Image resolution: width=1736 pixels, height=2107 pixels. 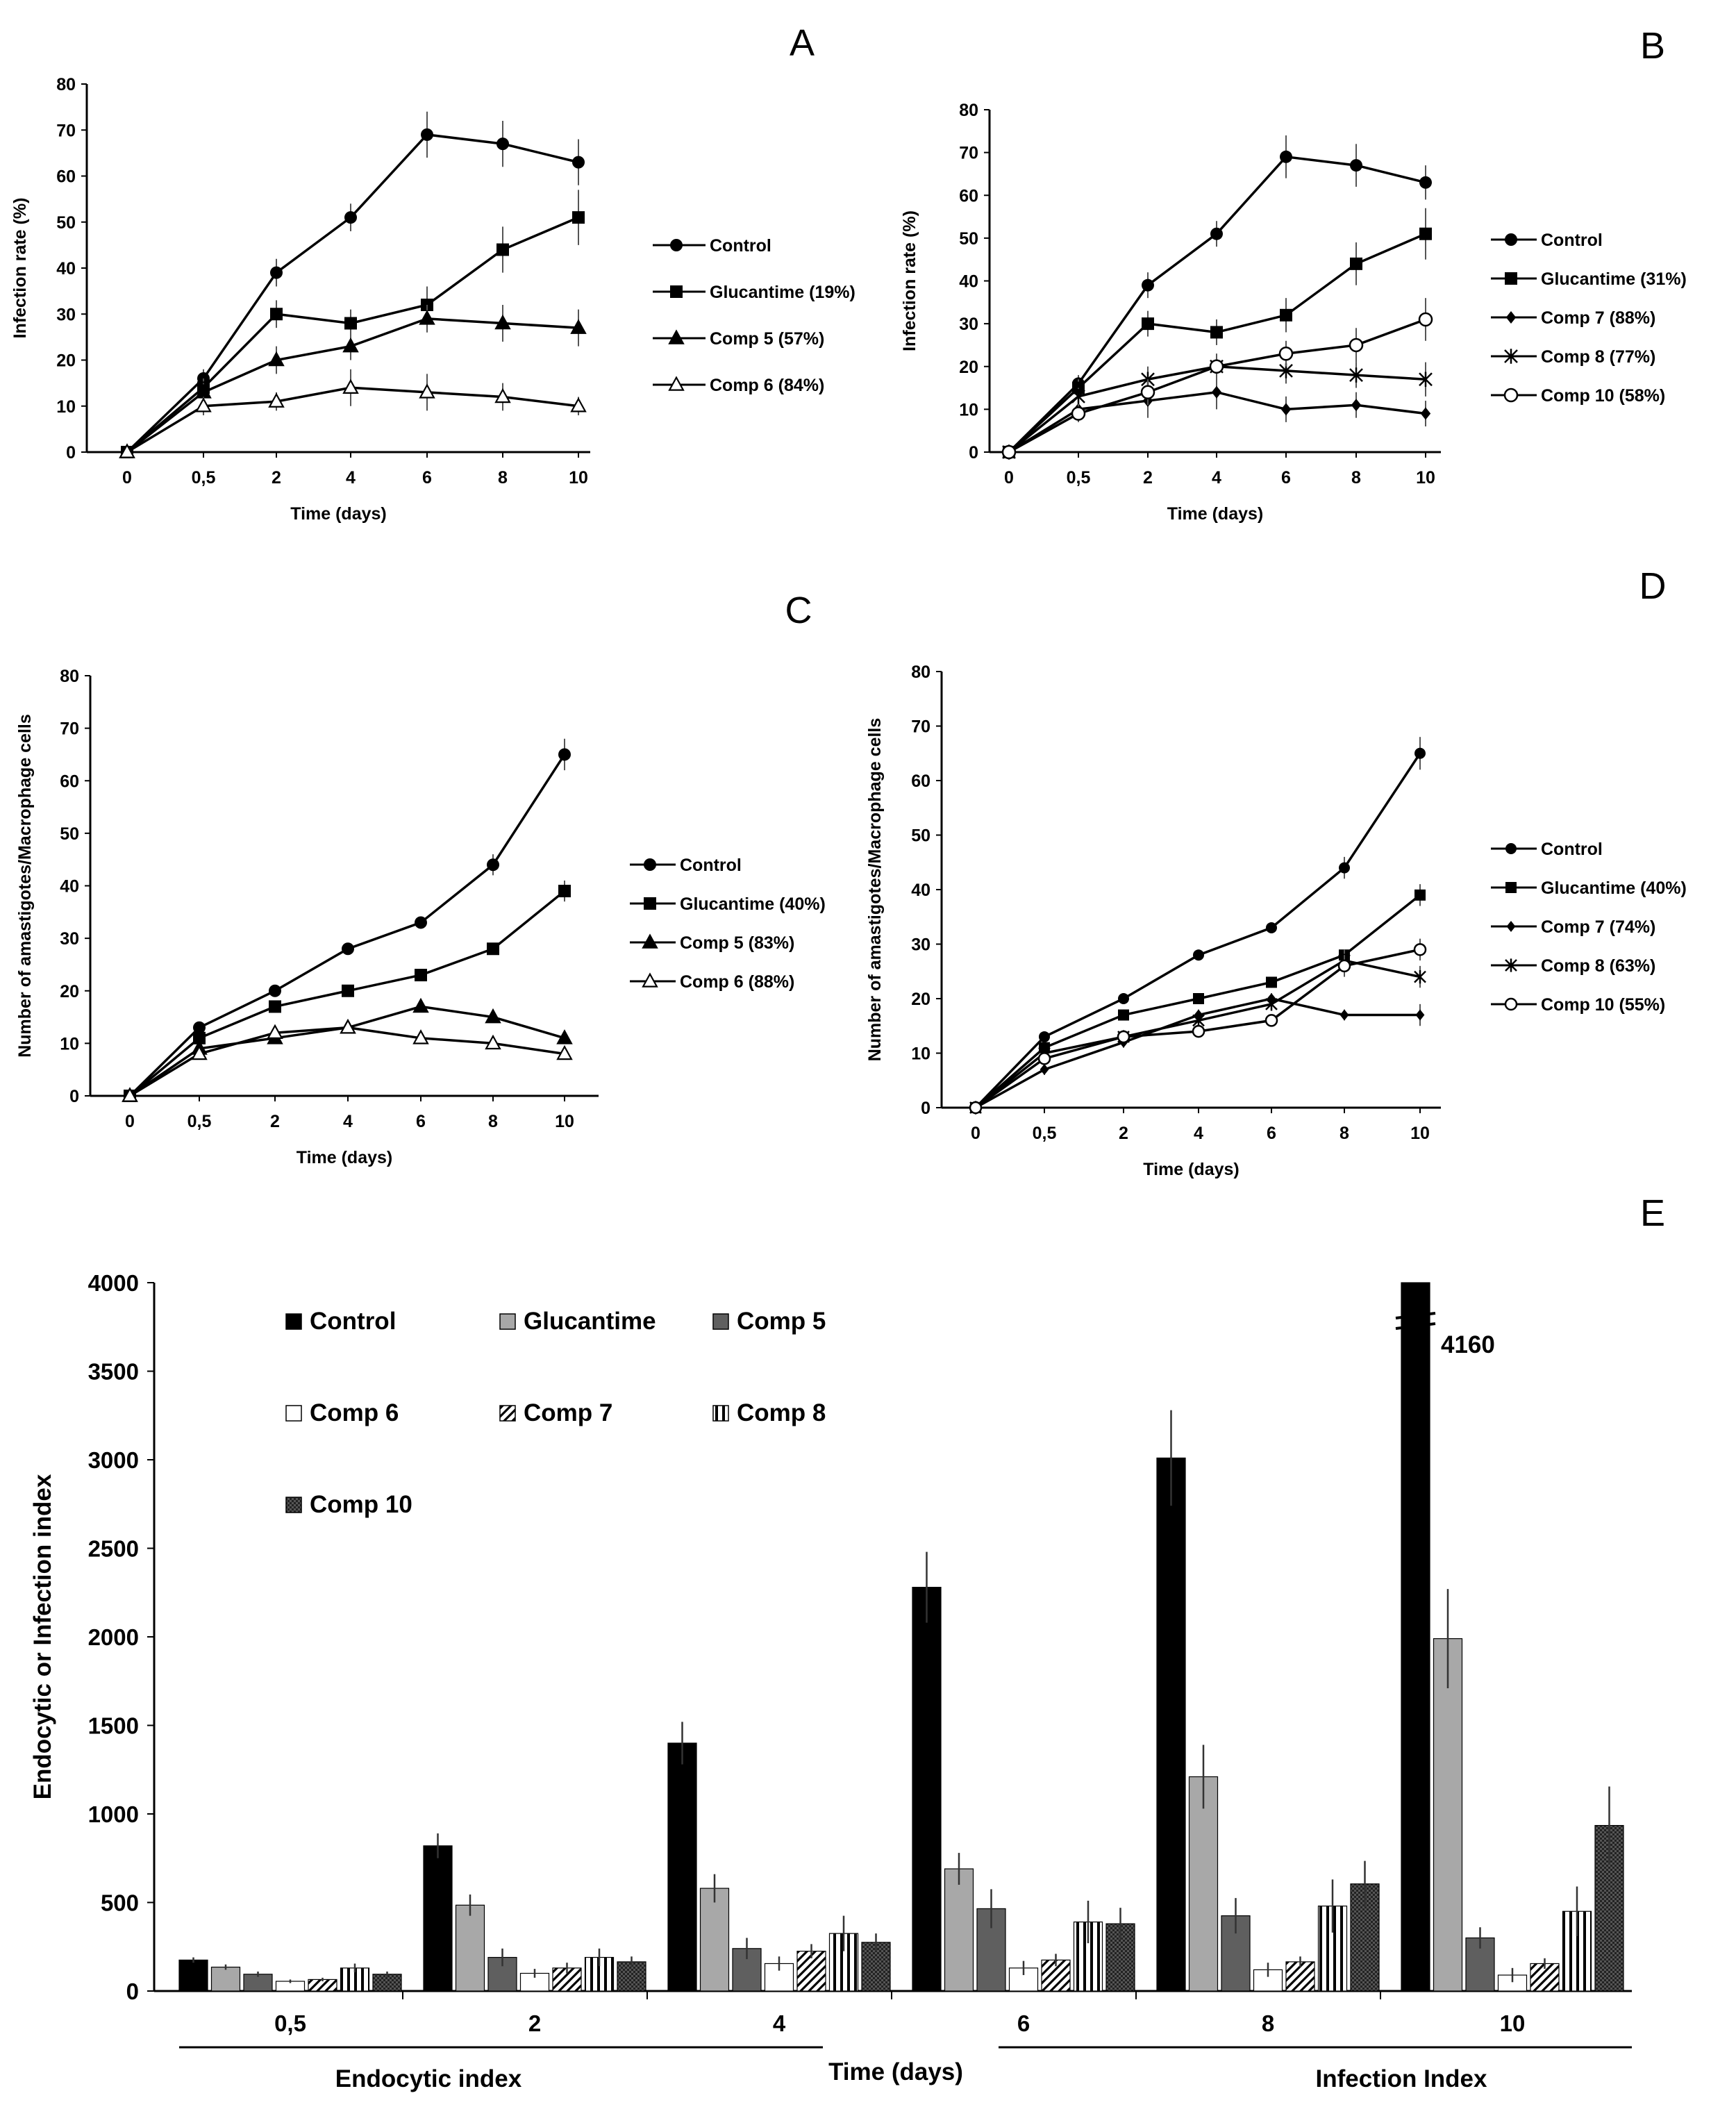 I want to click on x-axis-label: Time (days), so click(x=344, y=1157).